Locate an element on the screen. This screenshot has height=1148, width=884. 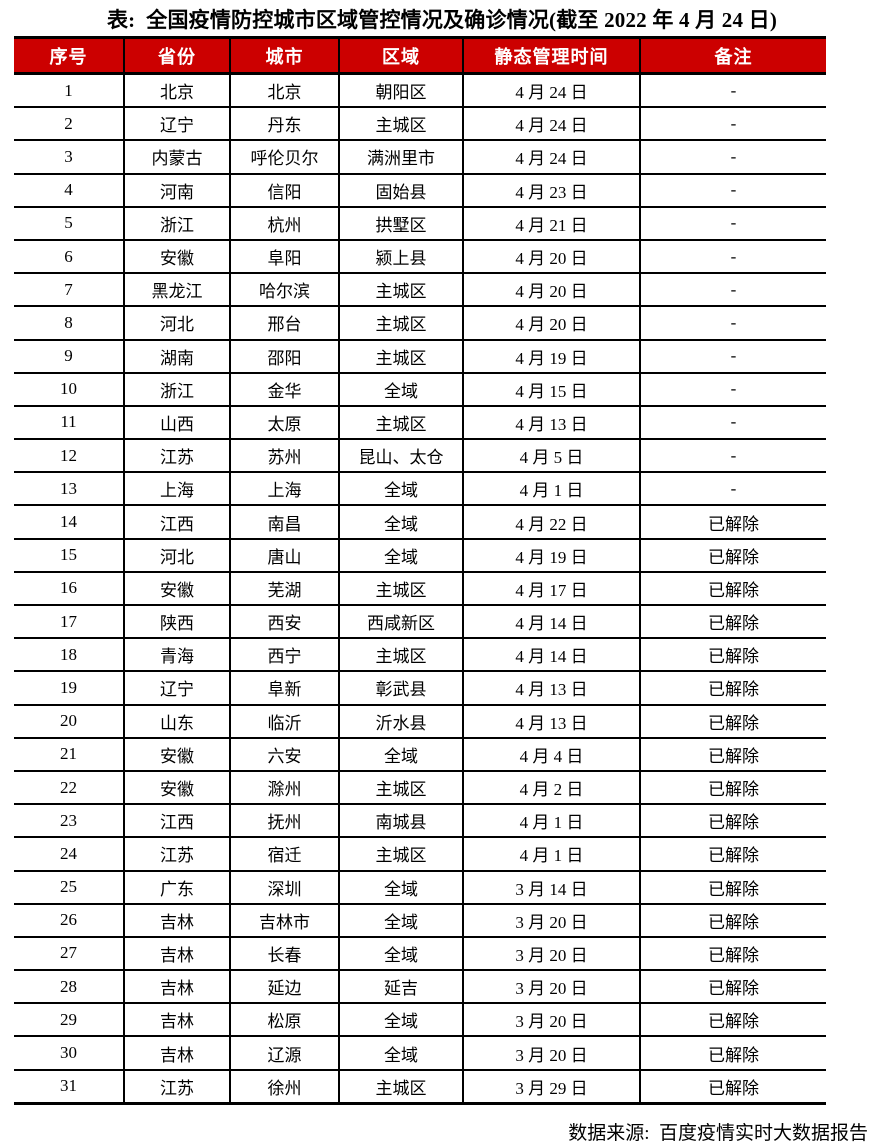
cell-index: 30 is located at coordinates (69, 1053).